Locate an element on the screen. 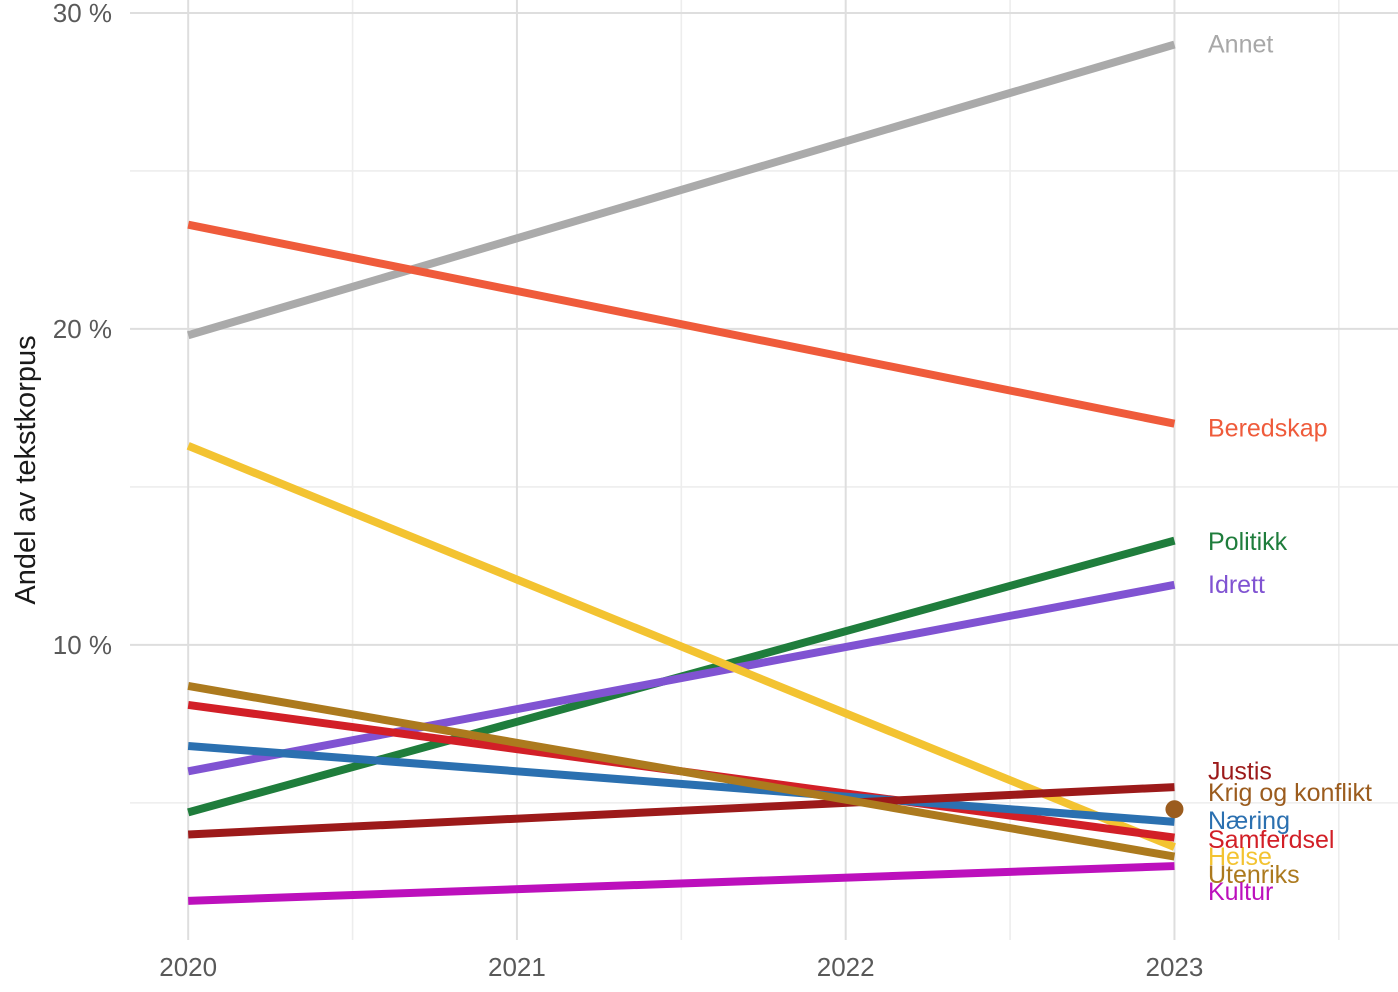 The height and width of the screenshot is (992, 1398). series-label-annet: Annet is located at coordinates (1240, 45).